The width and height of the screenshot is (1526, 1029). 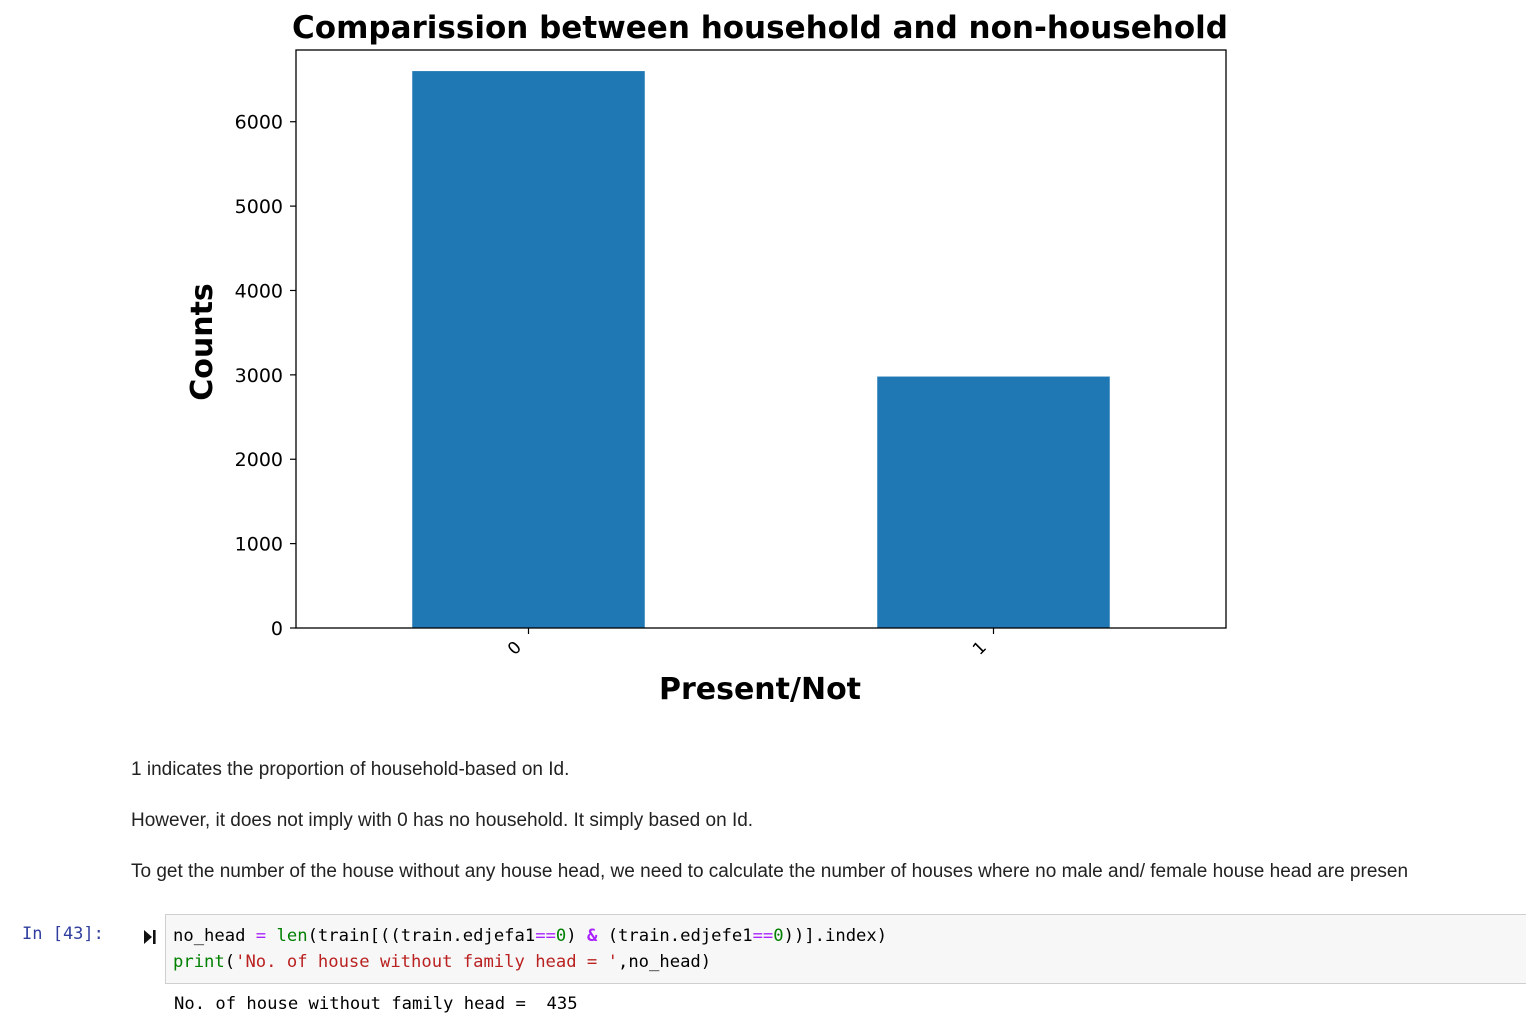 What do you see at coordinates (980, 649) in the screenshot?
I see `x-tick-label: 1` at bounding box center [980, 649].